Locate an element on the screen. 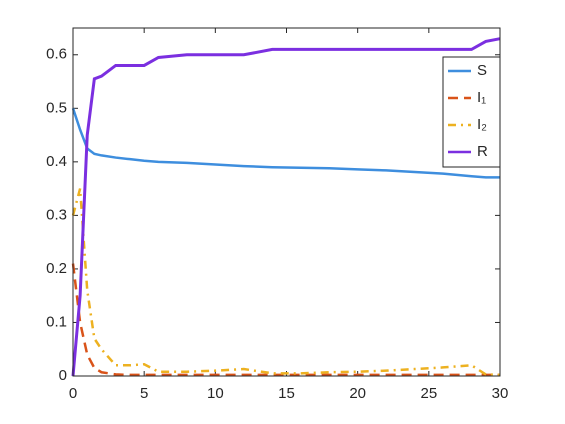  x-tick-label: 0 is located at coordinates (73, 393).